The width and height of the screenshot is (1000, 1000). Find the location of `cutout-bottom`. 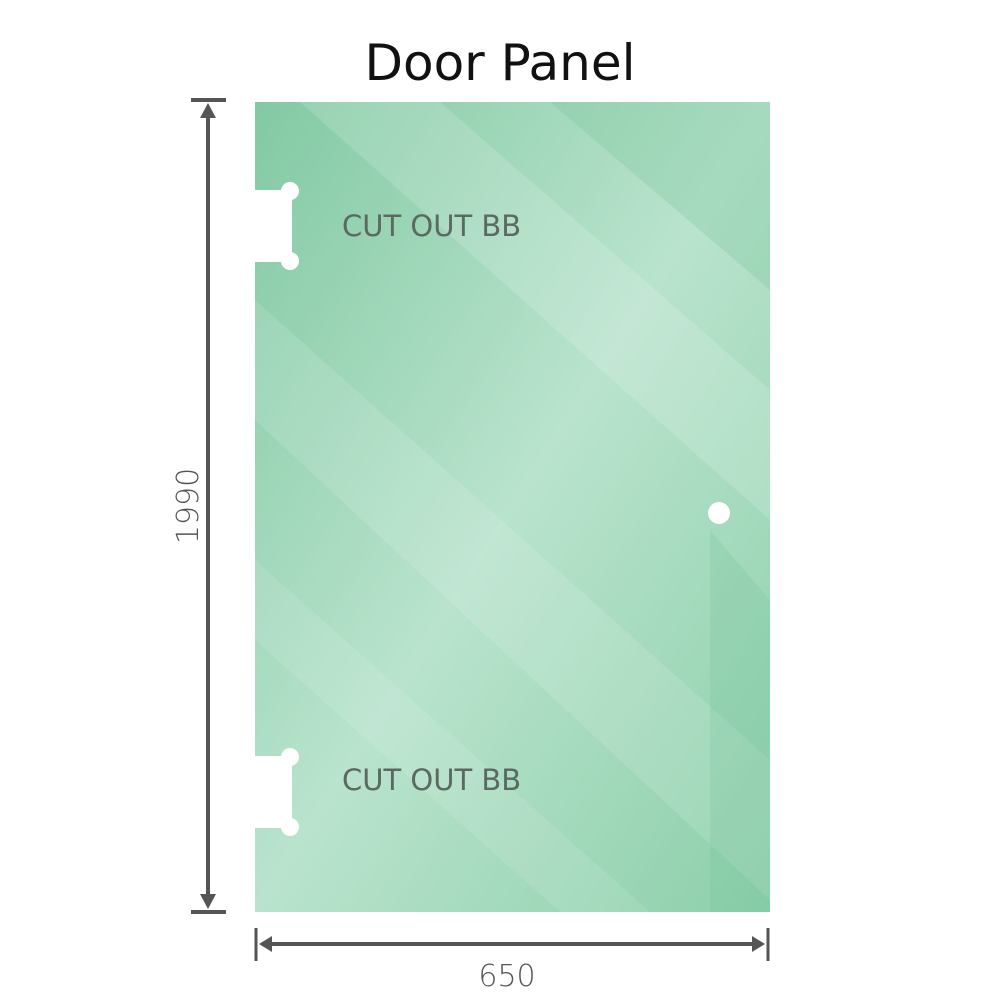

cutout-bottom is located at coordinates (274, 792).